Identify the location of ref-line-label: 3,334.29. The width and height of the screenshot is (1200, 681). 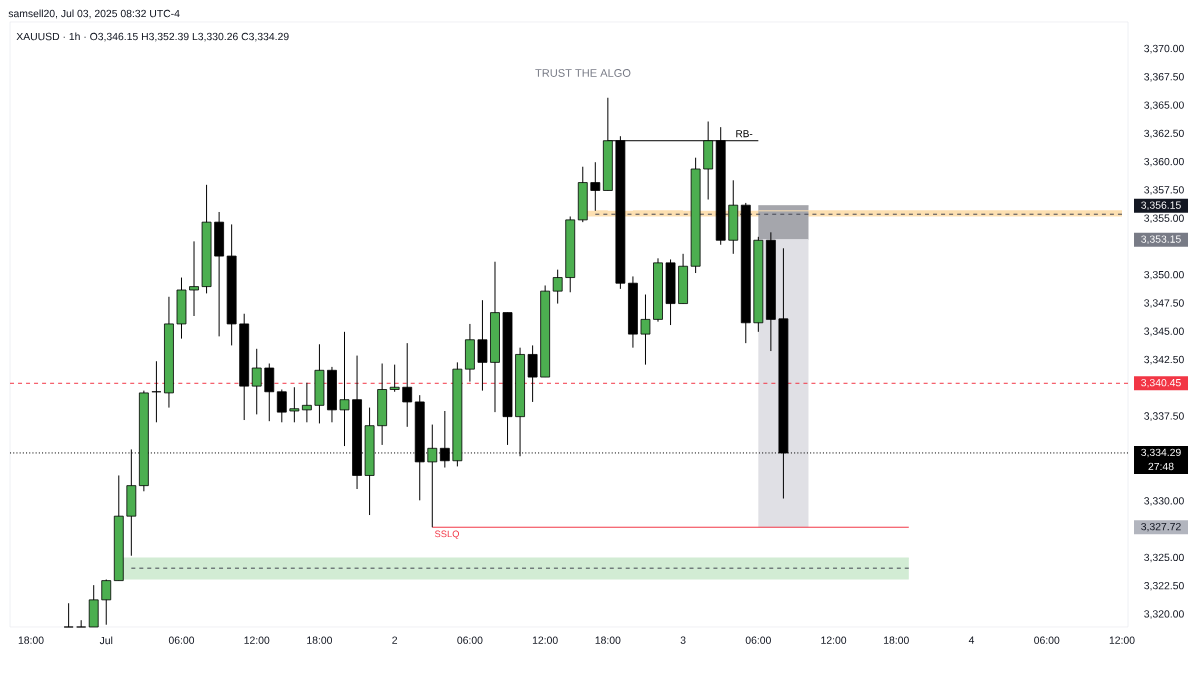
(1161, 453).